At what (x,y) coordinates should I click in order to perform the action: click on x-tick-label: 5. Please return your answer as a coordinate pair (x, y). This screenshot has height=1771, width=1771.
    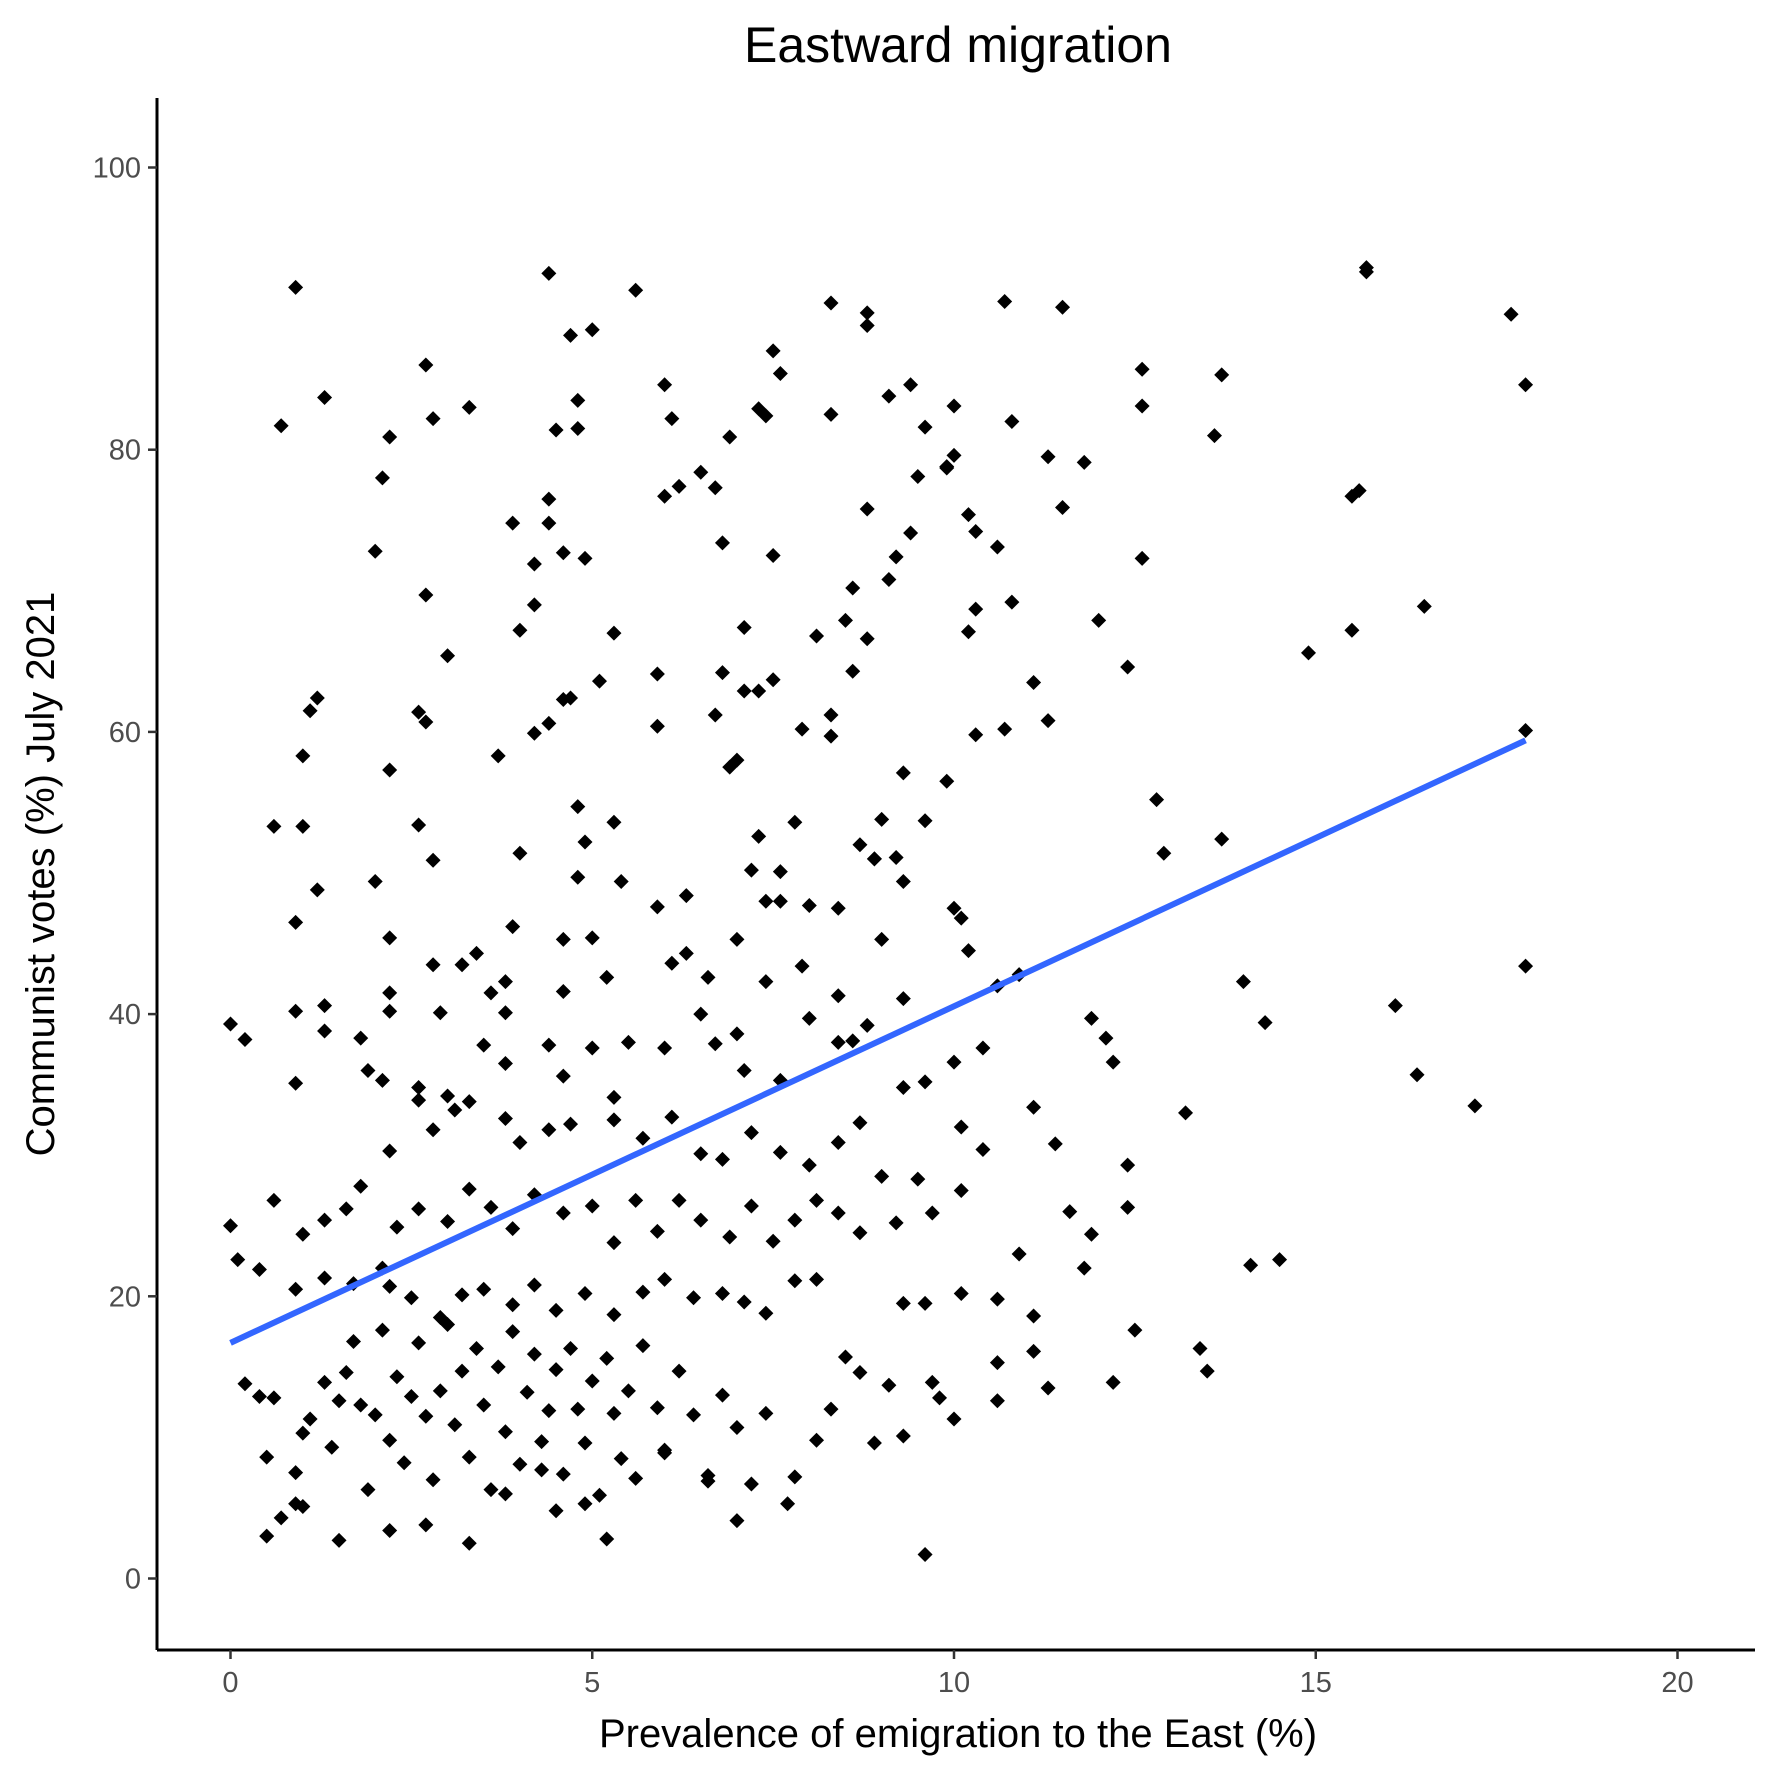
    Looking at the image, I should click on (592, 1683).